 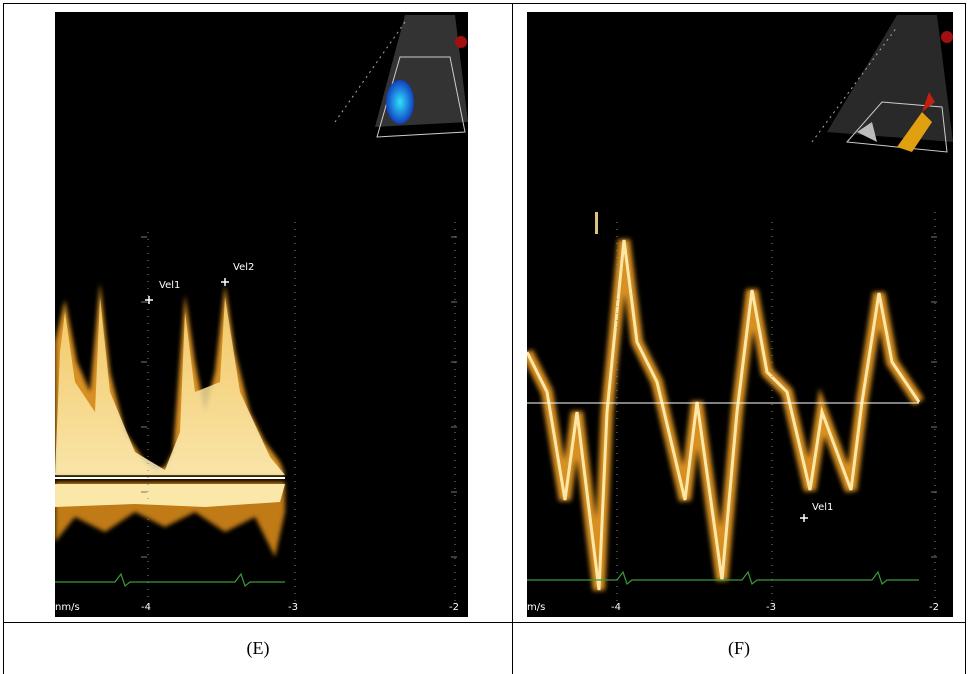 I want to click on caption: (F), so click(x=739, y=648).